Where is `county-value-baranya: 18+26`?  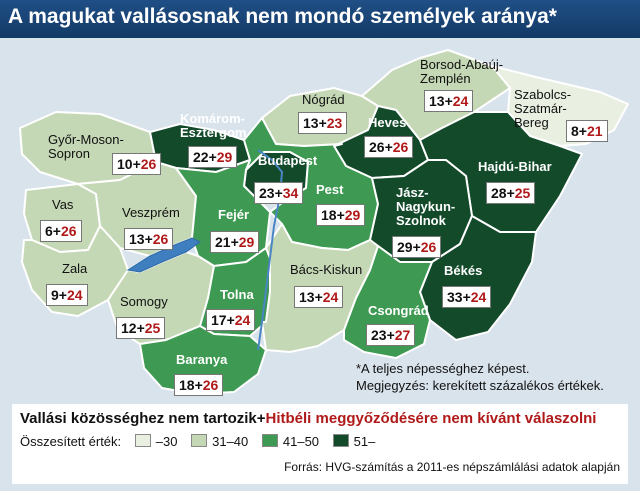 county-value-baranya: 18+26 is located at coordinates (199, 385).